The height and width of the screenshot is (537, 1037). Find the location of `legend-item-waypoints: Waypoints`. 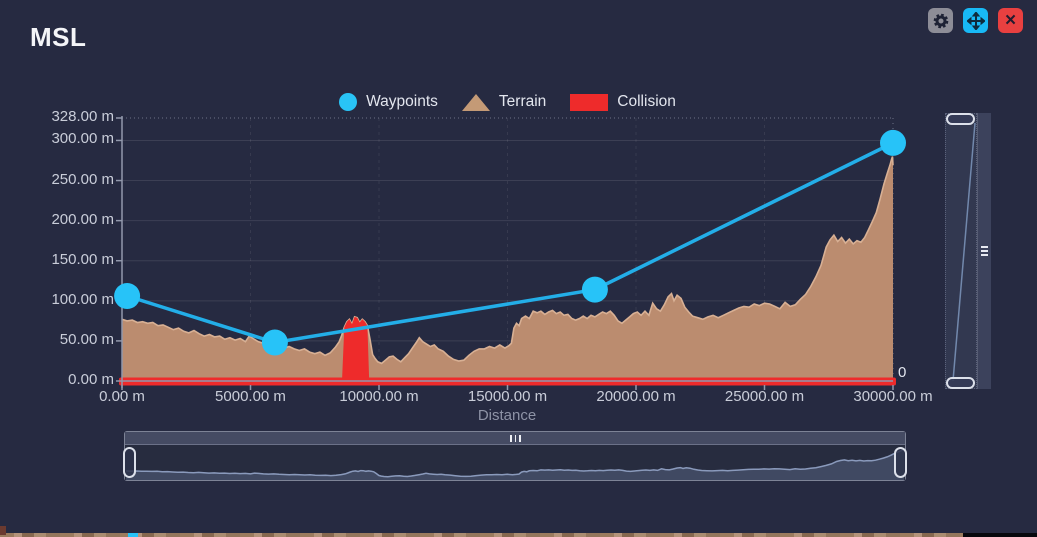

legend-item-waypoints: Waypoints is located at coordinates (388, 102).